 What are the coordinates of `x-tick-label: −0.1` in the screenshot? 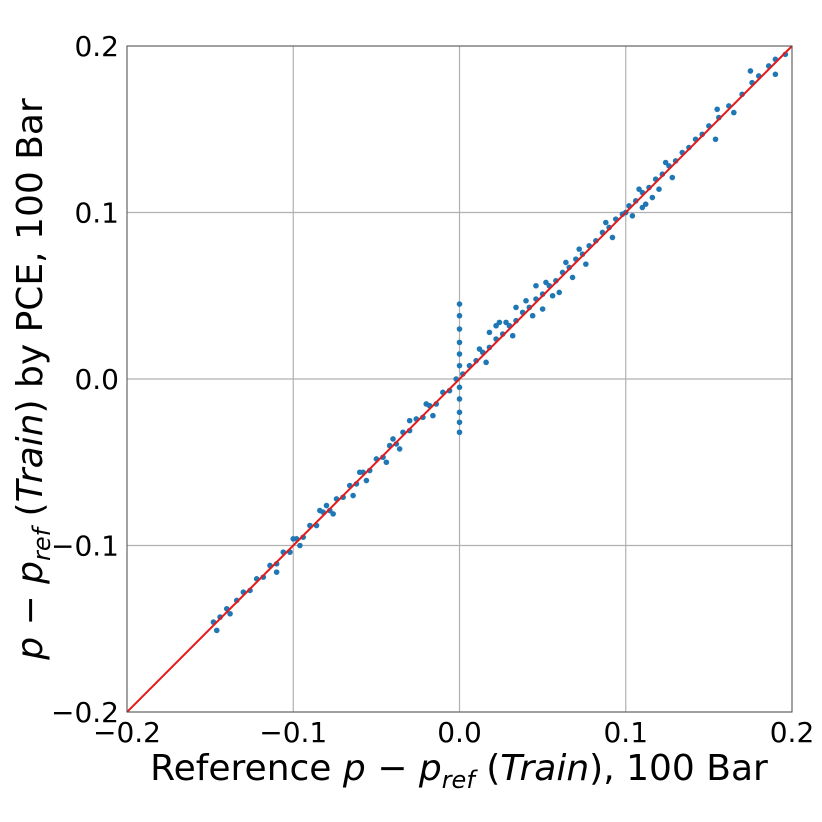 It's located at (293, 732).